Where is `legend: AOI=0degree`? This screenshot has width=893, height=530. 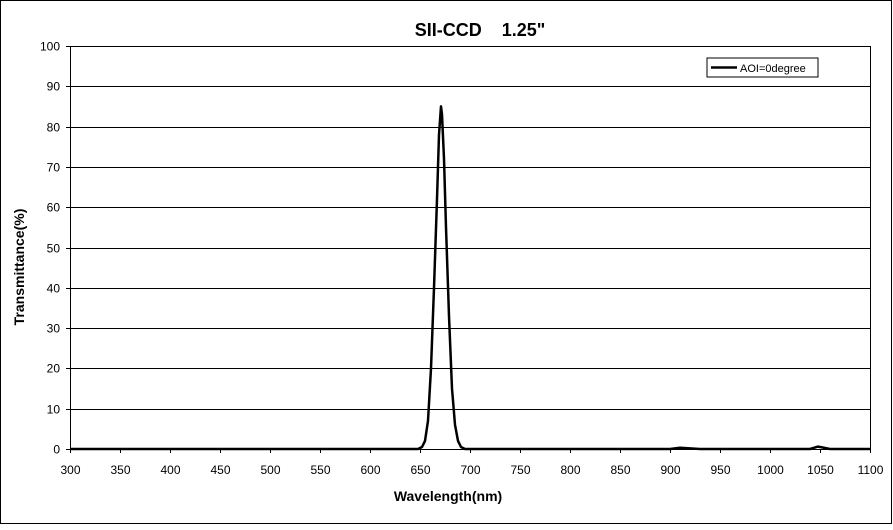 legend: AOI=0degree is located at coordinates (762, 67).